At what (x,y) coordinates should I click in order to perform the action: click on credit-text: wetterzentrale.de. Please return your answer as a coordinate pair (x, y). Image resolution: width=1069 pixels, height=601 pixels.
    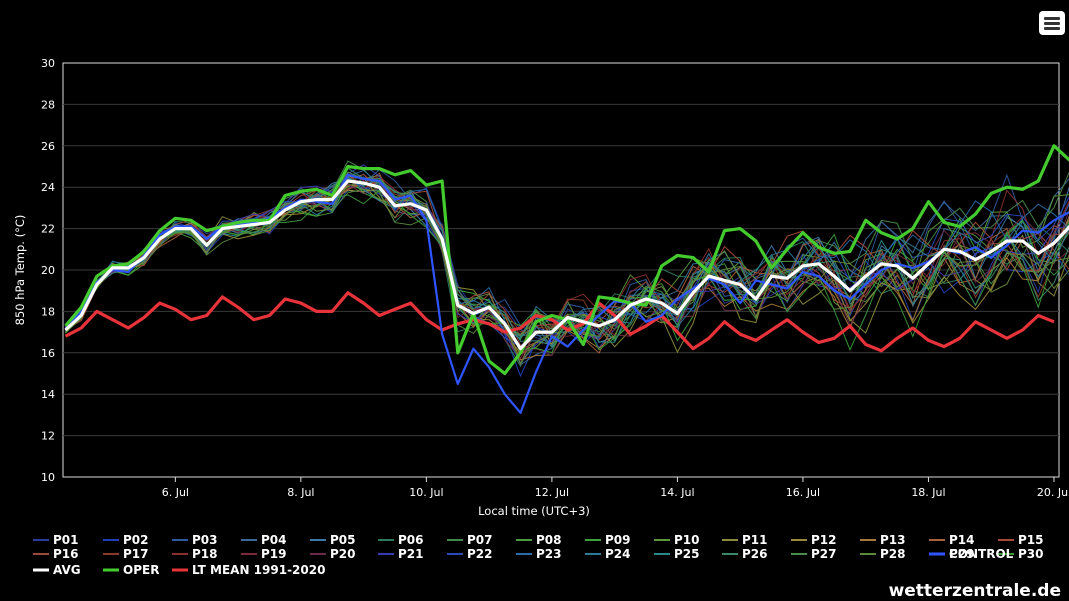
    Looking at the image, I should click on (975, 591).